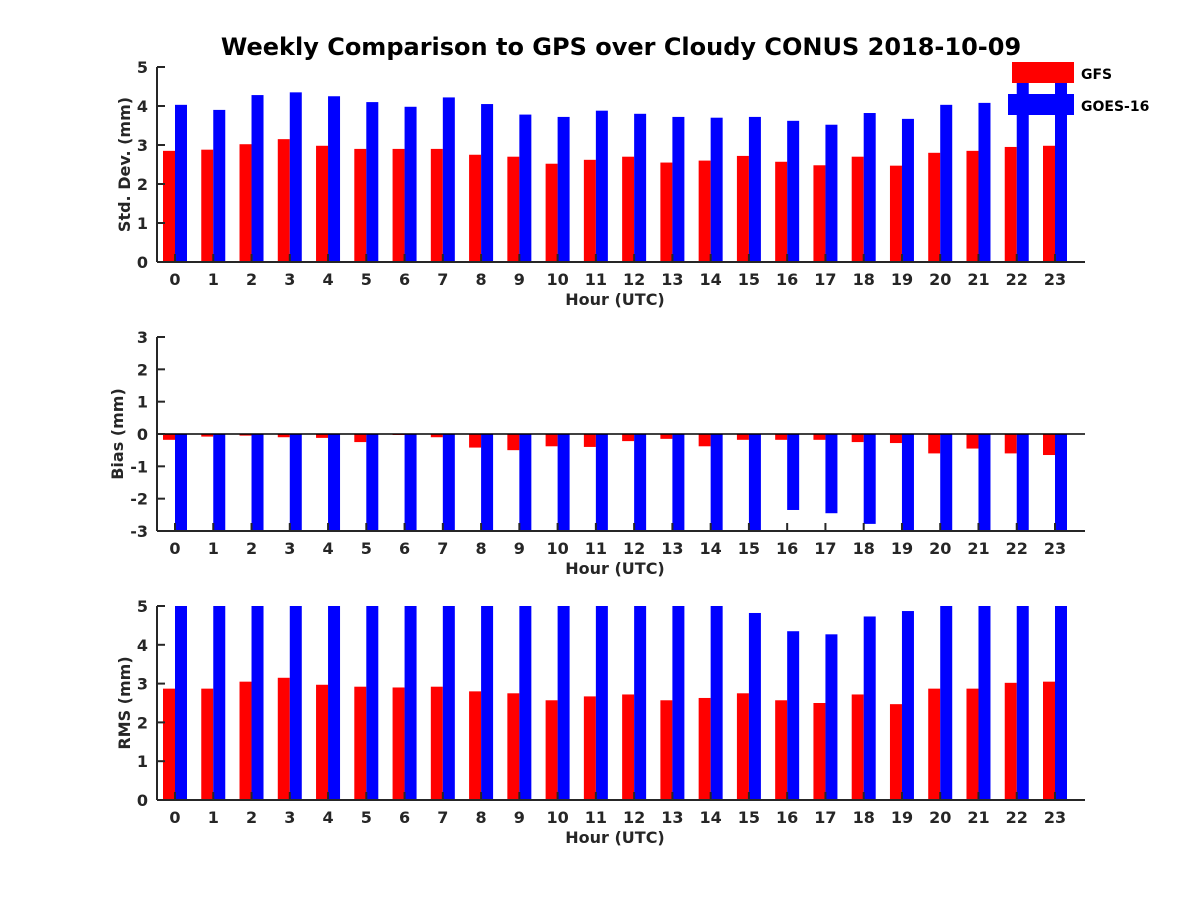 The width and height of the screenshot is (1200, 900). I want to click on y-tick-label: 2, so click(142, 369).